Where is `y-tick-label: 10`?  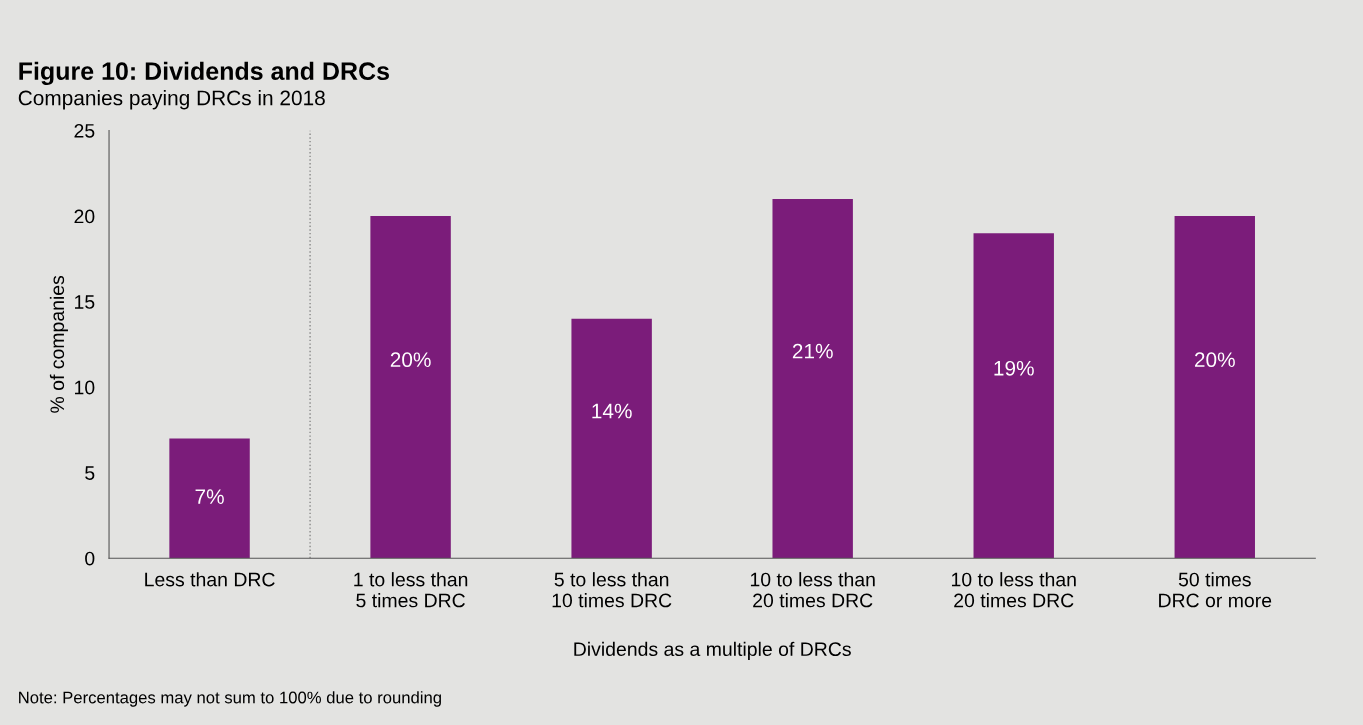
y-tick-label: 10 is located at coordinates (85, 387).